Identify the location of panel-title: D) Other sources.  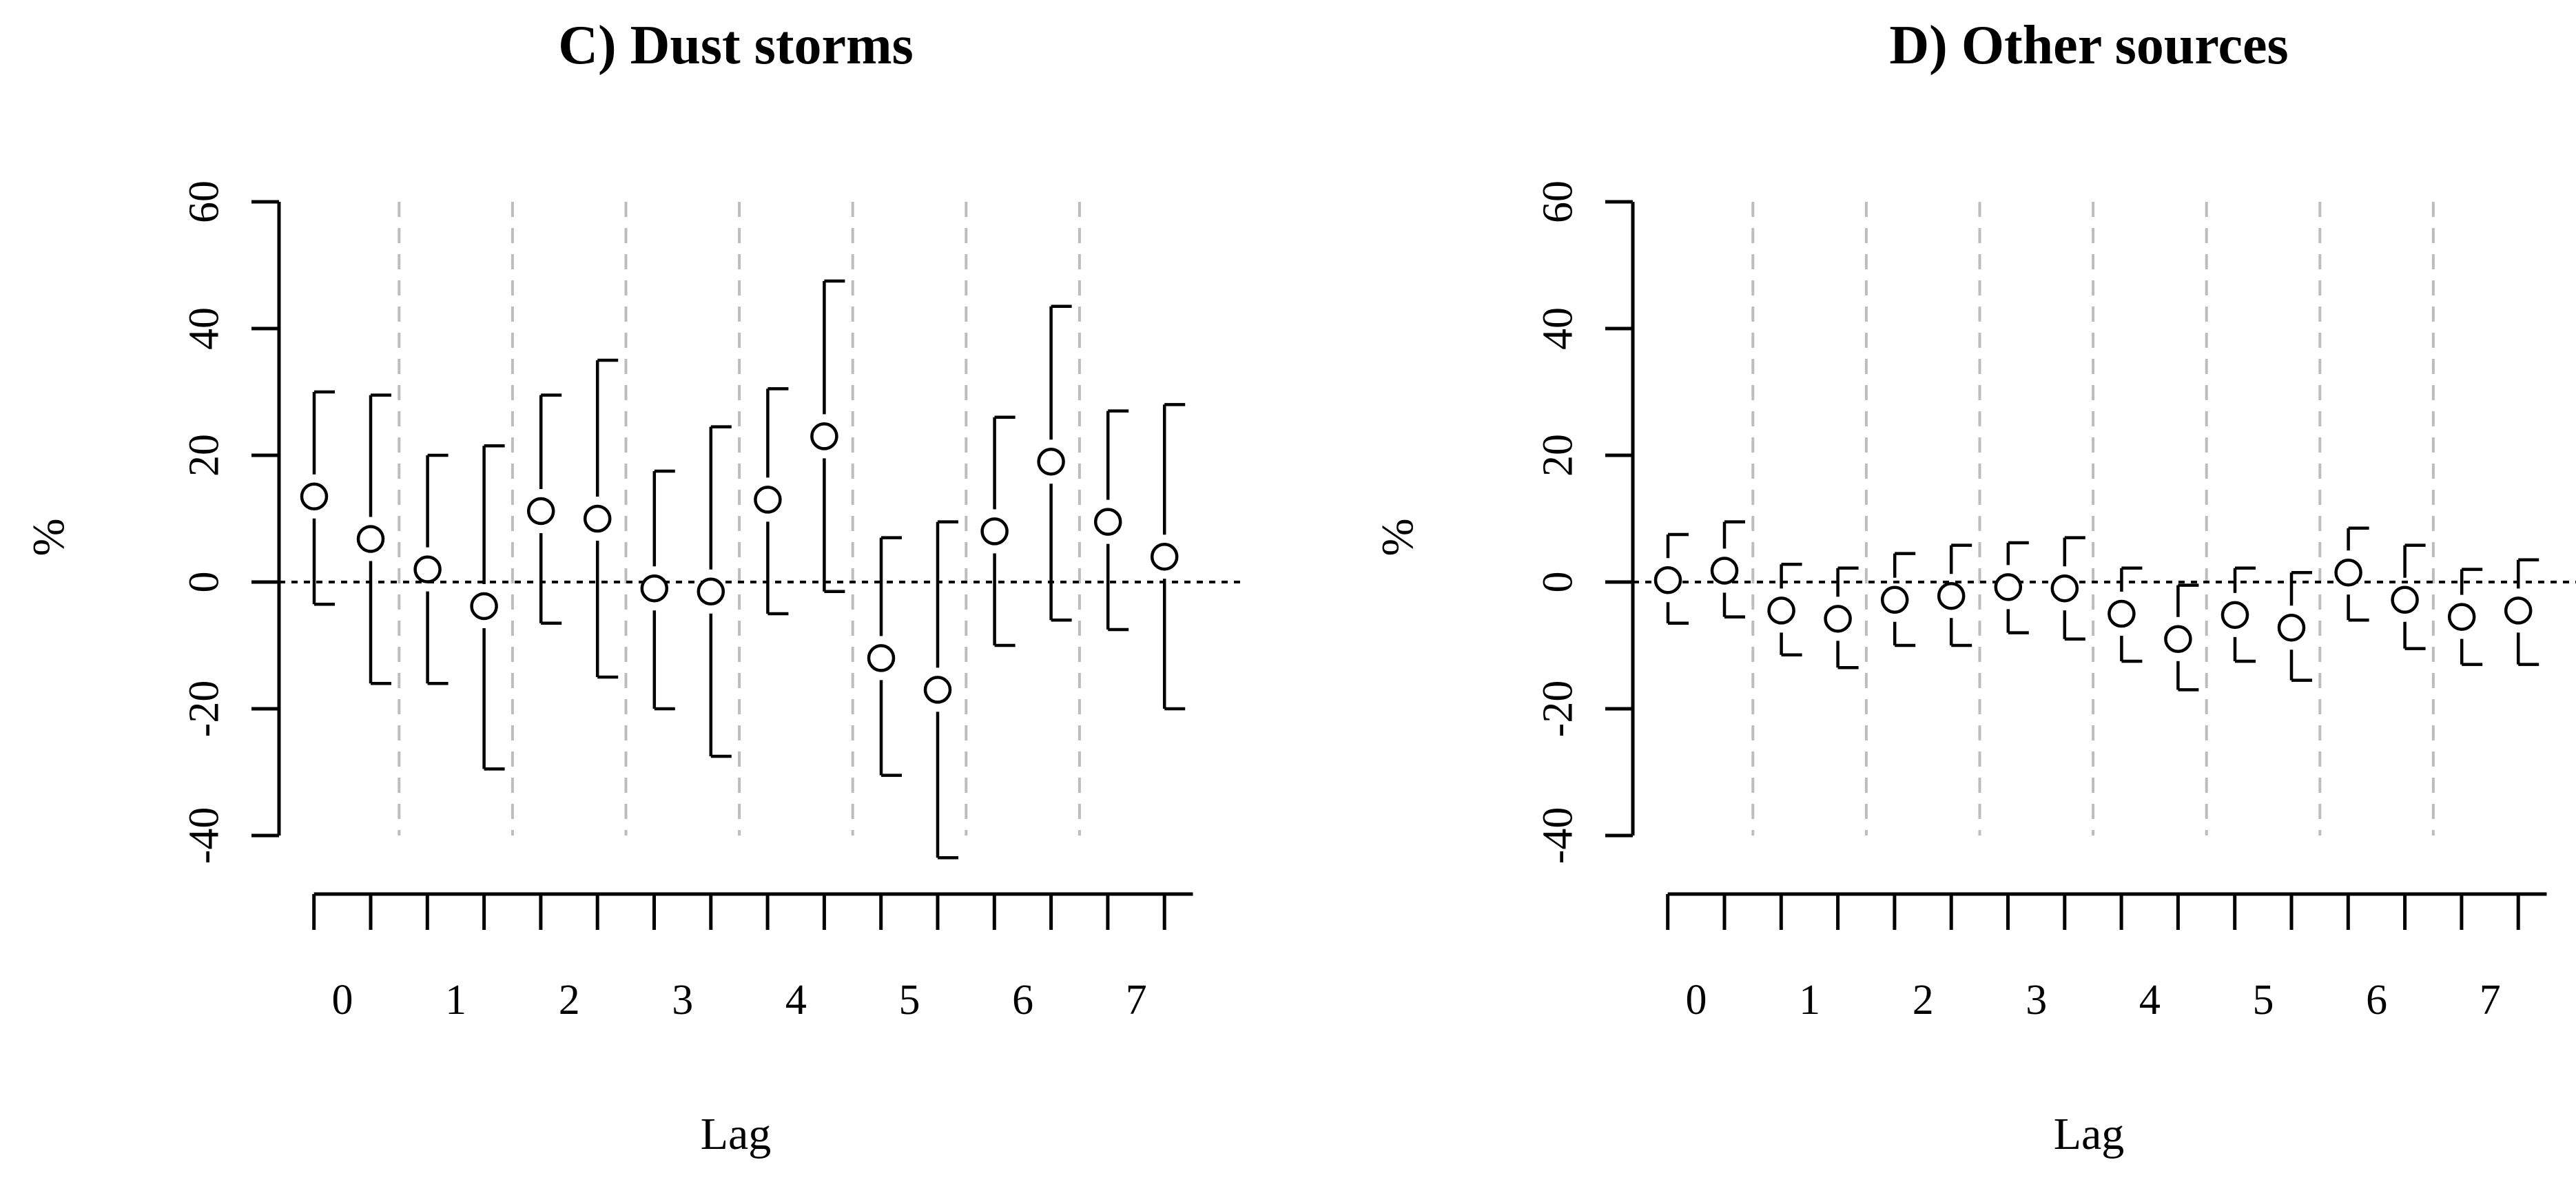
(2088, 45).